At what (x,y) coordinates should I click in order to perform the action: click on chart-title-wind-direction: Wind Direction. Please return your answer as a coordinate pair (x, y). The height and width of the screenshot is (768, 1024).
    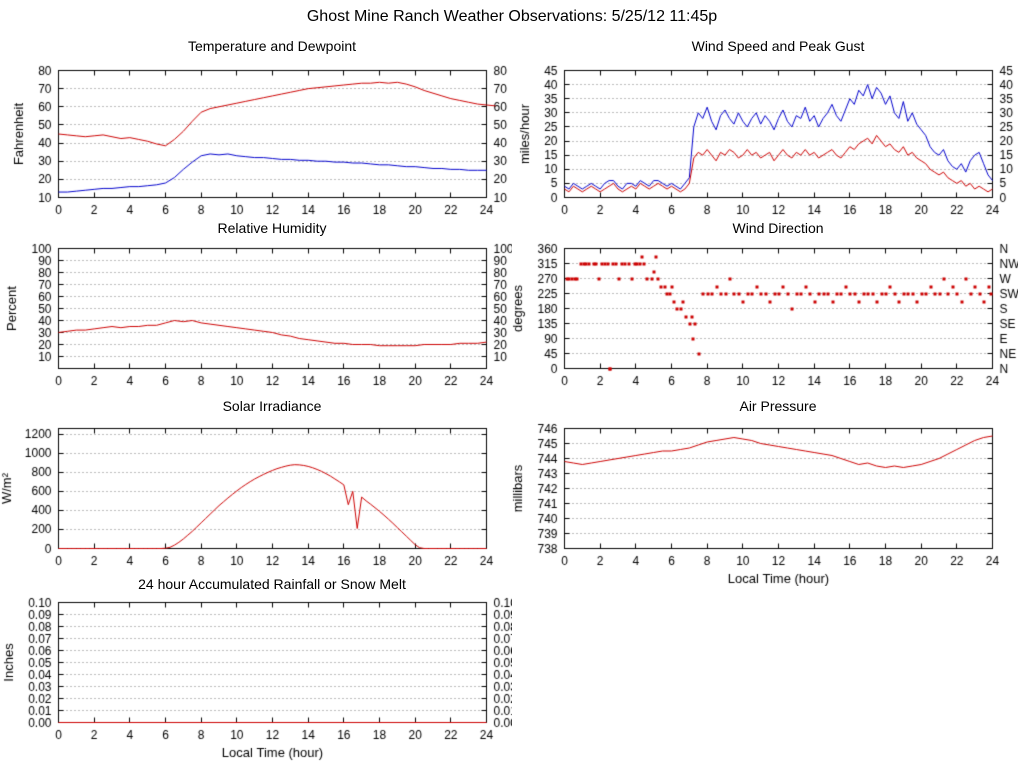
    Looking at the image, I should click on (778, 228).